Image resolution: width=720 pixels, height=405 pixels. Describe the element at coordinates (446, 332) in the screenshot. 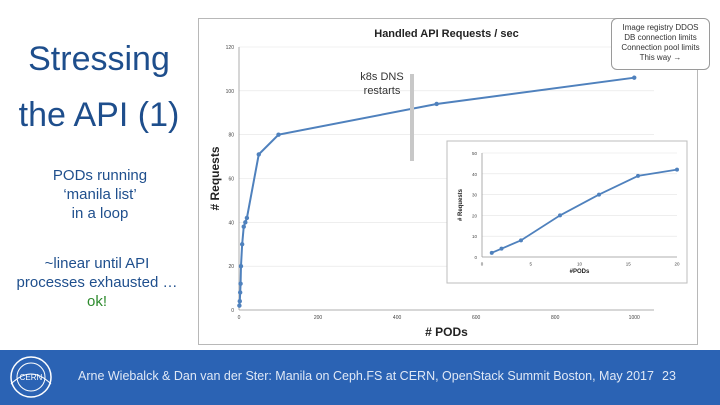

I see `main-x-axis-label: # PODs` at that location.